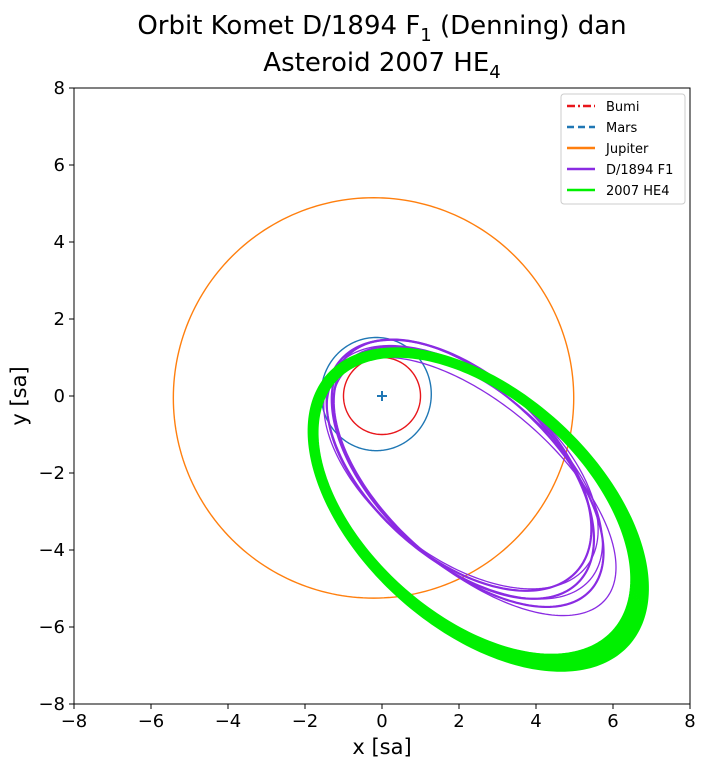 This screenshot has width=706, height=767. What do you see at coordinates (51, 627) in the screenshot?
I see `y-tick-label: −6` at bounding box center [51, 627].